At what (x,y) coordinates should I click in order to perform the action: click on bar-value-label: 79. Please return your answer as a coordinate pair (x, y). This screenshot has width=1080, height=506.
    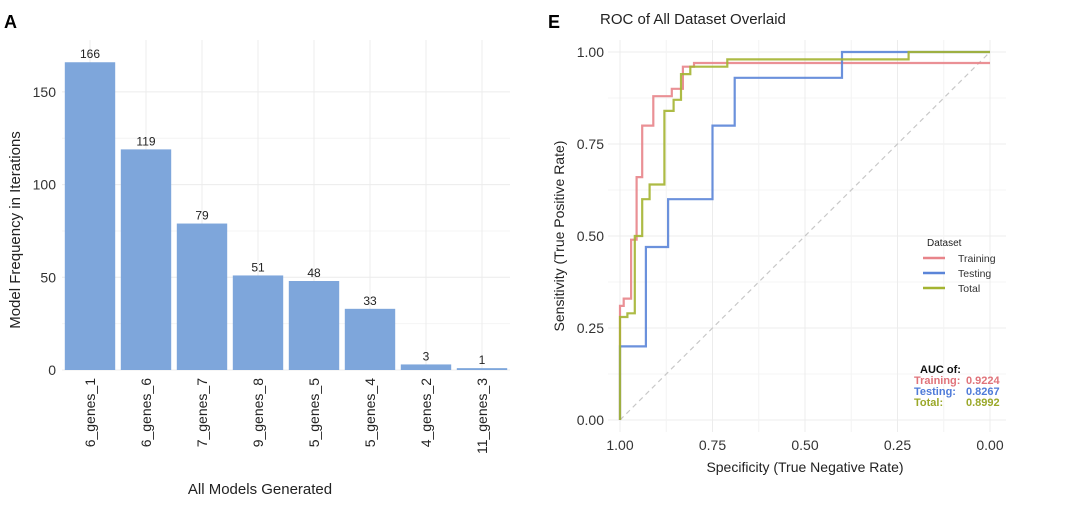
    Looking at the image, I should click on (202, 216).